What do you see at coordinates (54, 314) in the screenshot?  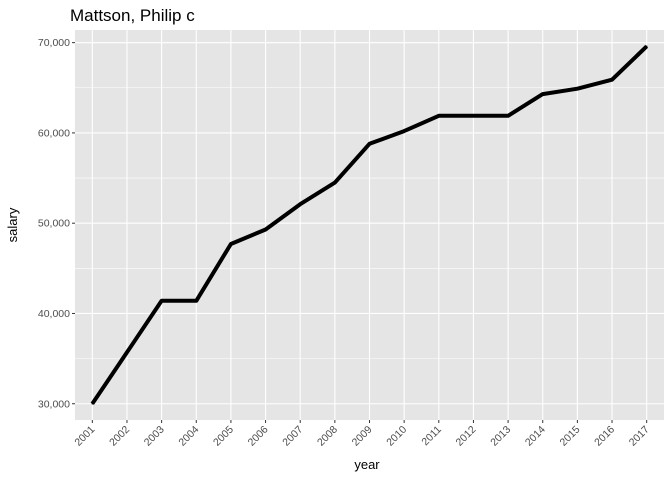 I see `y-tick-label: 40,000` at bounding box center [54, 314].